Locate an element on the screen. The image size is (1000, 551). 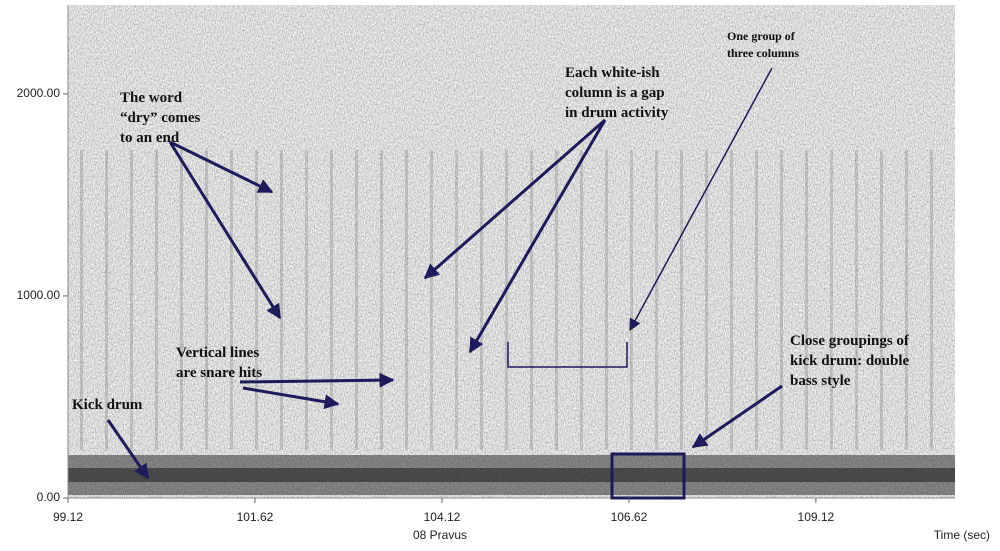
x-tick-label: 101.62 is located at coordinates (255, 517).